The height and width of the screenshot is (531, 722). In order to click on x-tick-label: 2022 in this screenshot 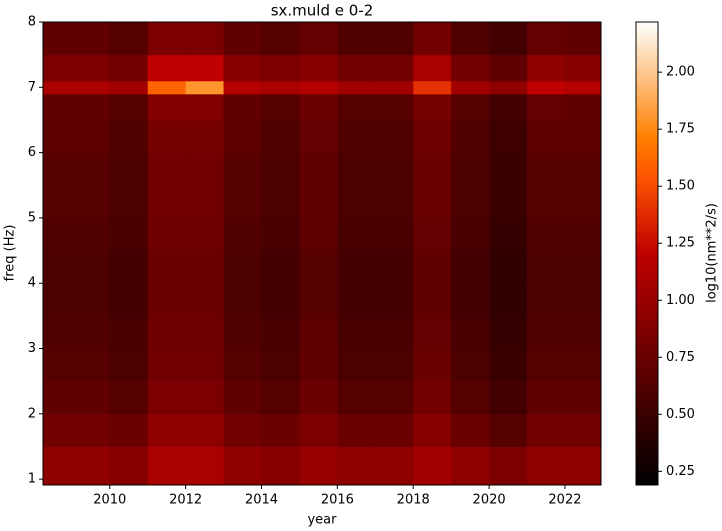, I will do `click(564, 500)`.